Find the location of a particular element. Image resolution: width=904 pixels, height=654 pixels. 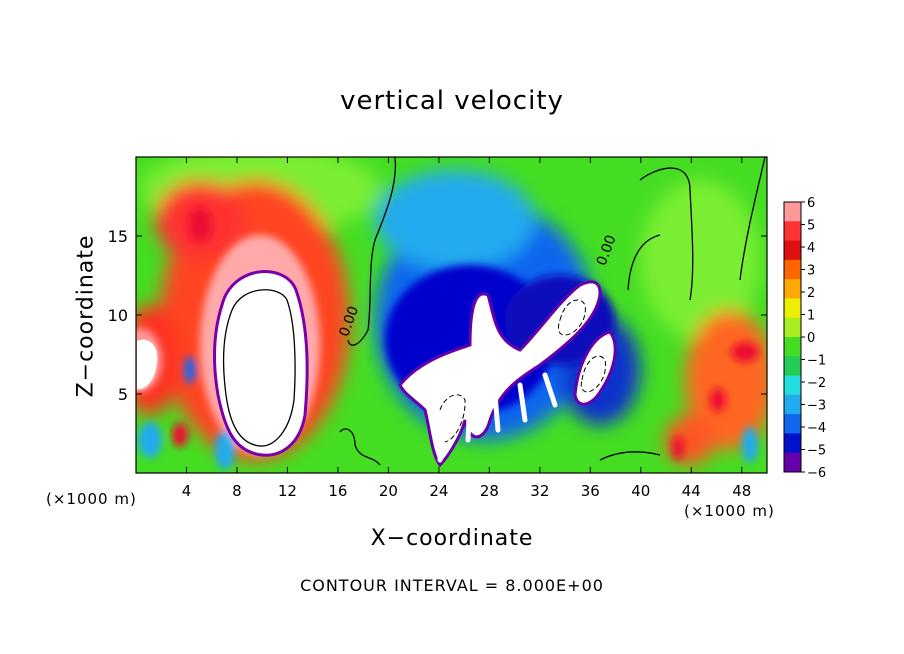

colorbar: 6 5 4 3 2 1 0 −1 −2 −3 −4 −5 −6 is located at coordinates (804, 338).